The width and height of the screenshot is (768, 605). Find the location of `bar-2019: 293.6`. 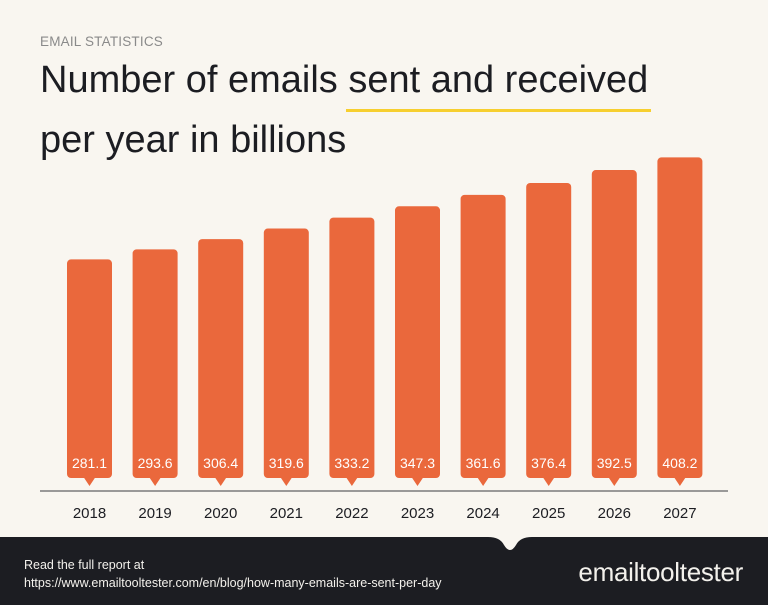

bar-2019: 293.6 is located at coordinates (155, 367).